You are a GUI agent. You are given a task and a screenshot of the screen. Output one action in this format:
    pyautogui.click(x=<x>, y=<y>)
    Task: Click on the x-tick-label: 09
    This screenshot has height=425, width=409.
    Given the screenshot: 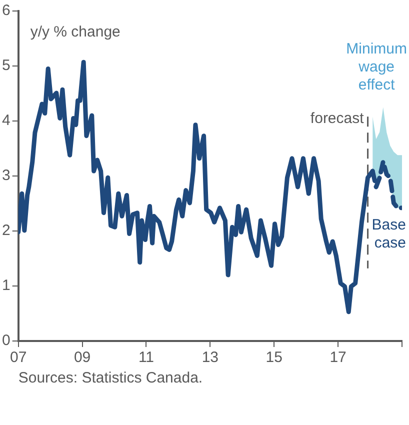 What is the action you would take?
    pyautogui.click(x=82, y=357)
    